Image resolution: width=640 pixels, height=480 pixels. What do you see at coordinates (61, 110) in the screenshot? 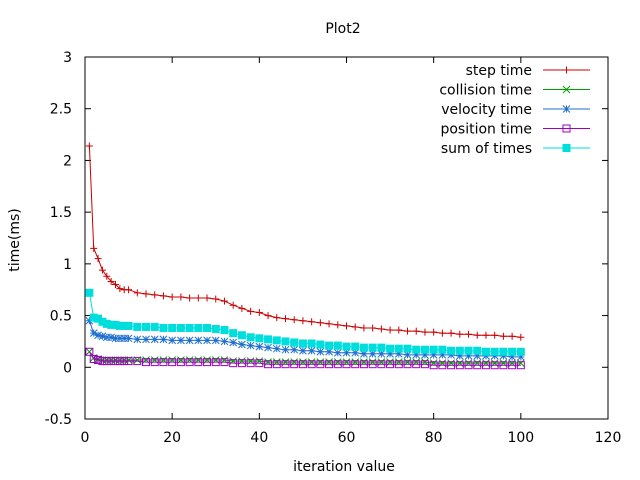
I see `y-tick-label: 2.5` at bounding box center [61, 110].